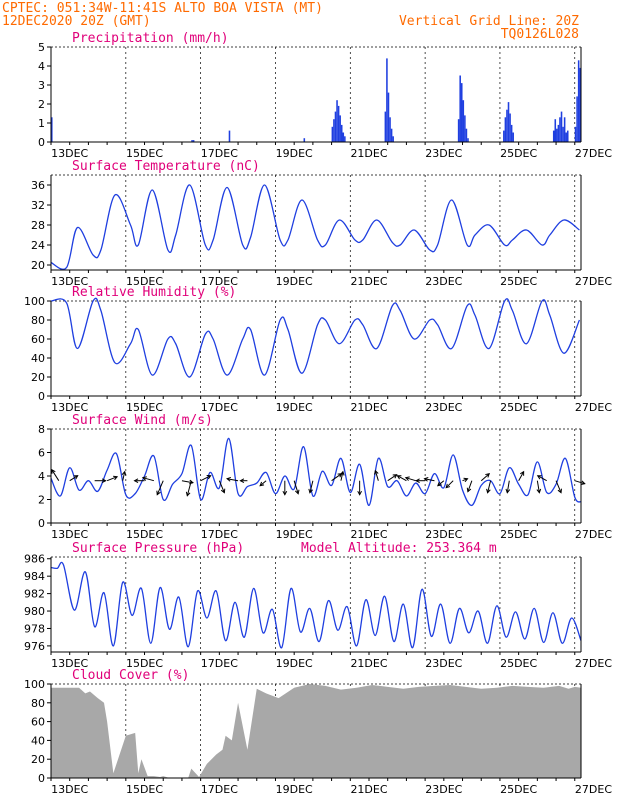 This screenshot has width=618, height=800. I want to click on temp-xtick-label: 21DEC, so click(368, 281).